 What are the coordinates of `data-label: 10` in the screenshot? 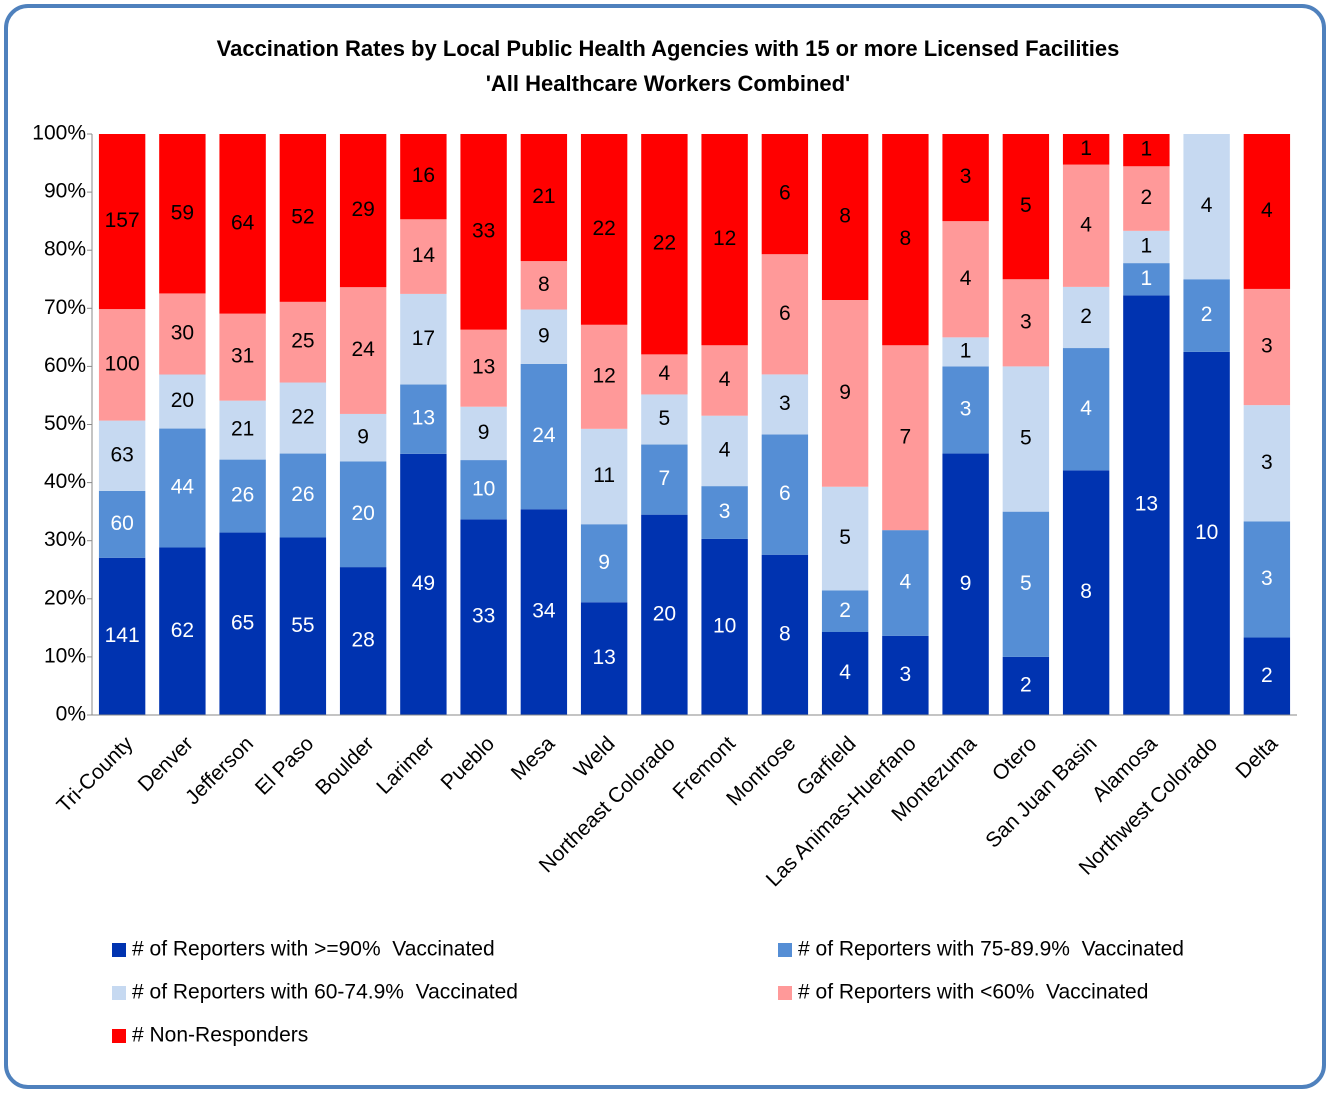 It's located at (1206, 532).